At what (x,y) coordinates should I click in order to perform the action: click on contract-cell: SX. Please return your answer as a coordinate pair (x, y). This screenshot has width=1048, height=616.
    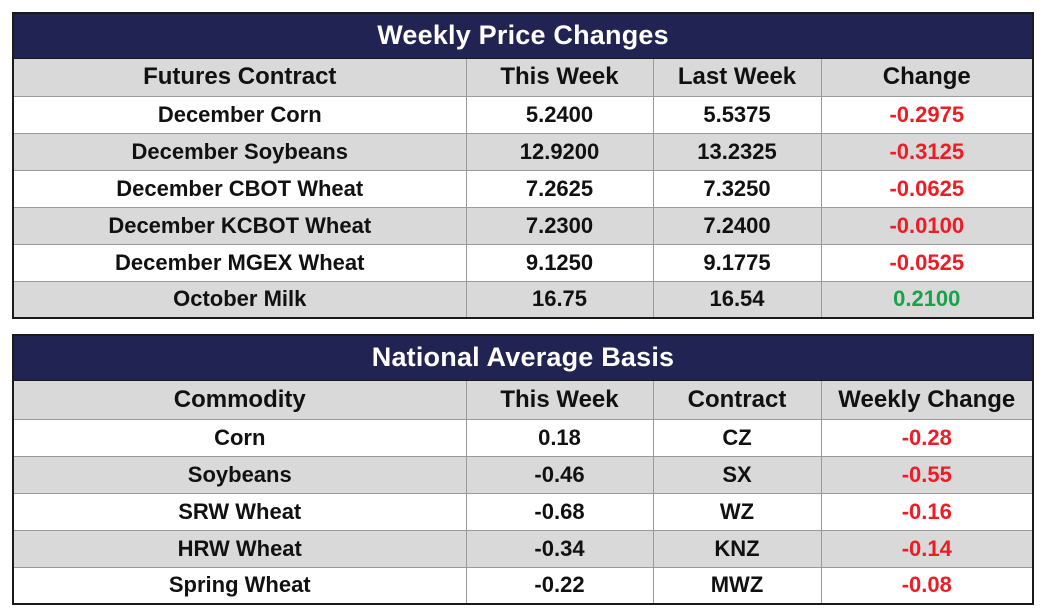
    Looking at the image, I should click on (737, 474).